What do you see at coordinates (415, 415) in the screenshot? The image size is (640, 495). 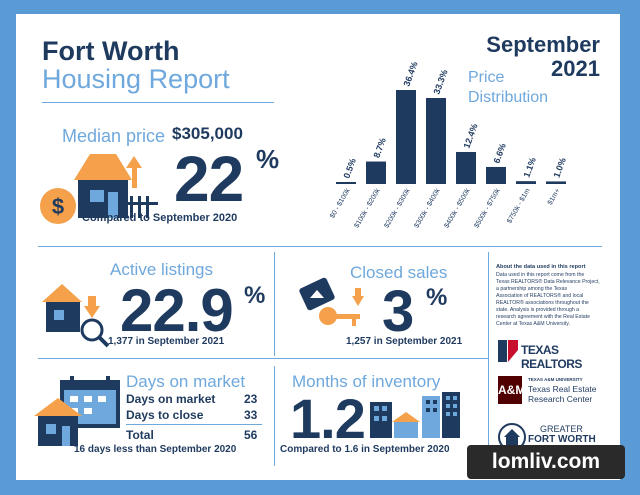 I see `buildings-icon` at bounding box center [415, 415].